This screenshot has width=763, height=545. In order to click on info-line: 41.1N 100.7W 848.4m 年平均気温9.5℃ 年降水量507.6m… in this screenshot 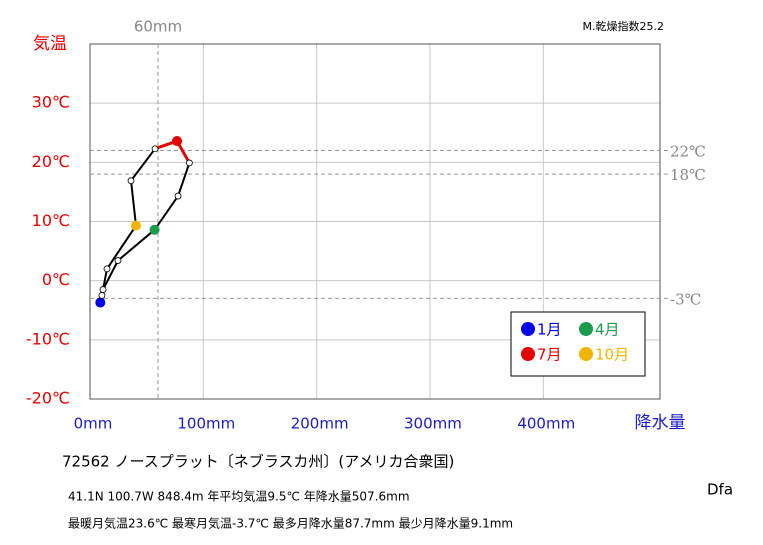, I will do `click(239, 496)`.